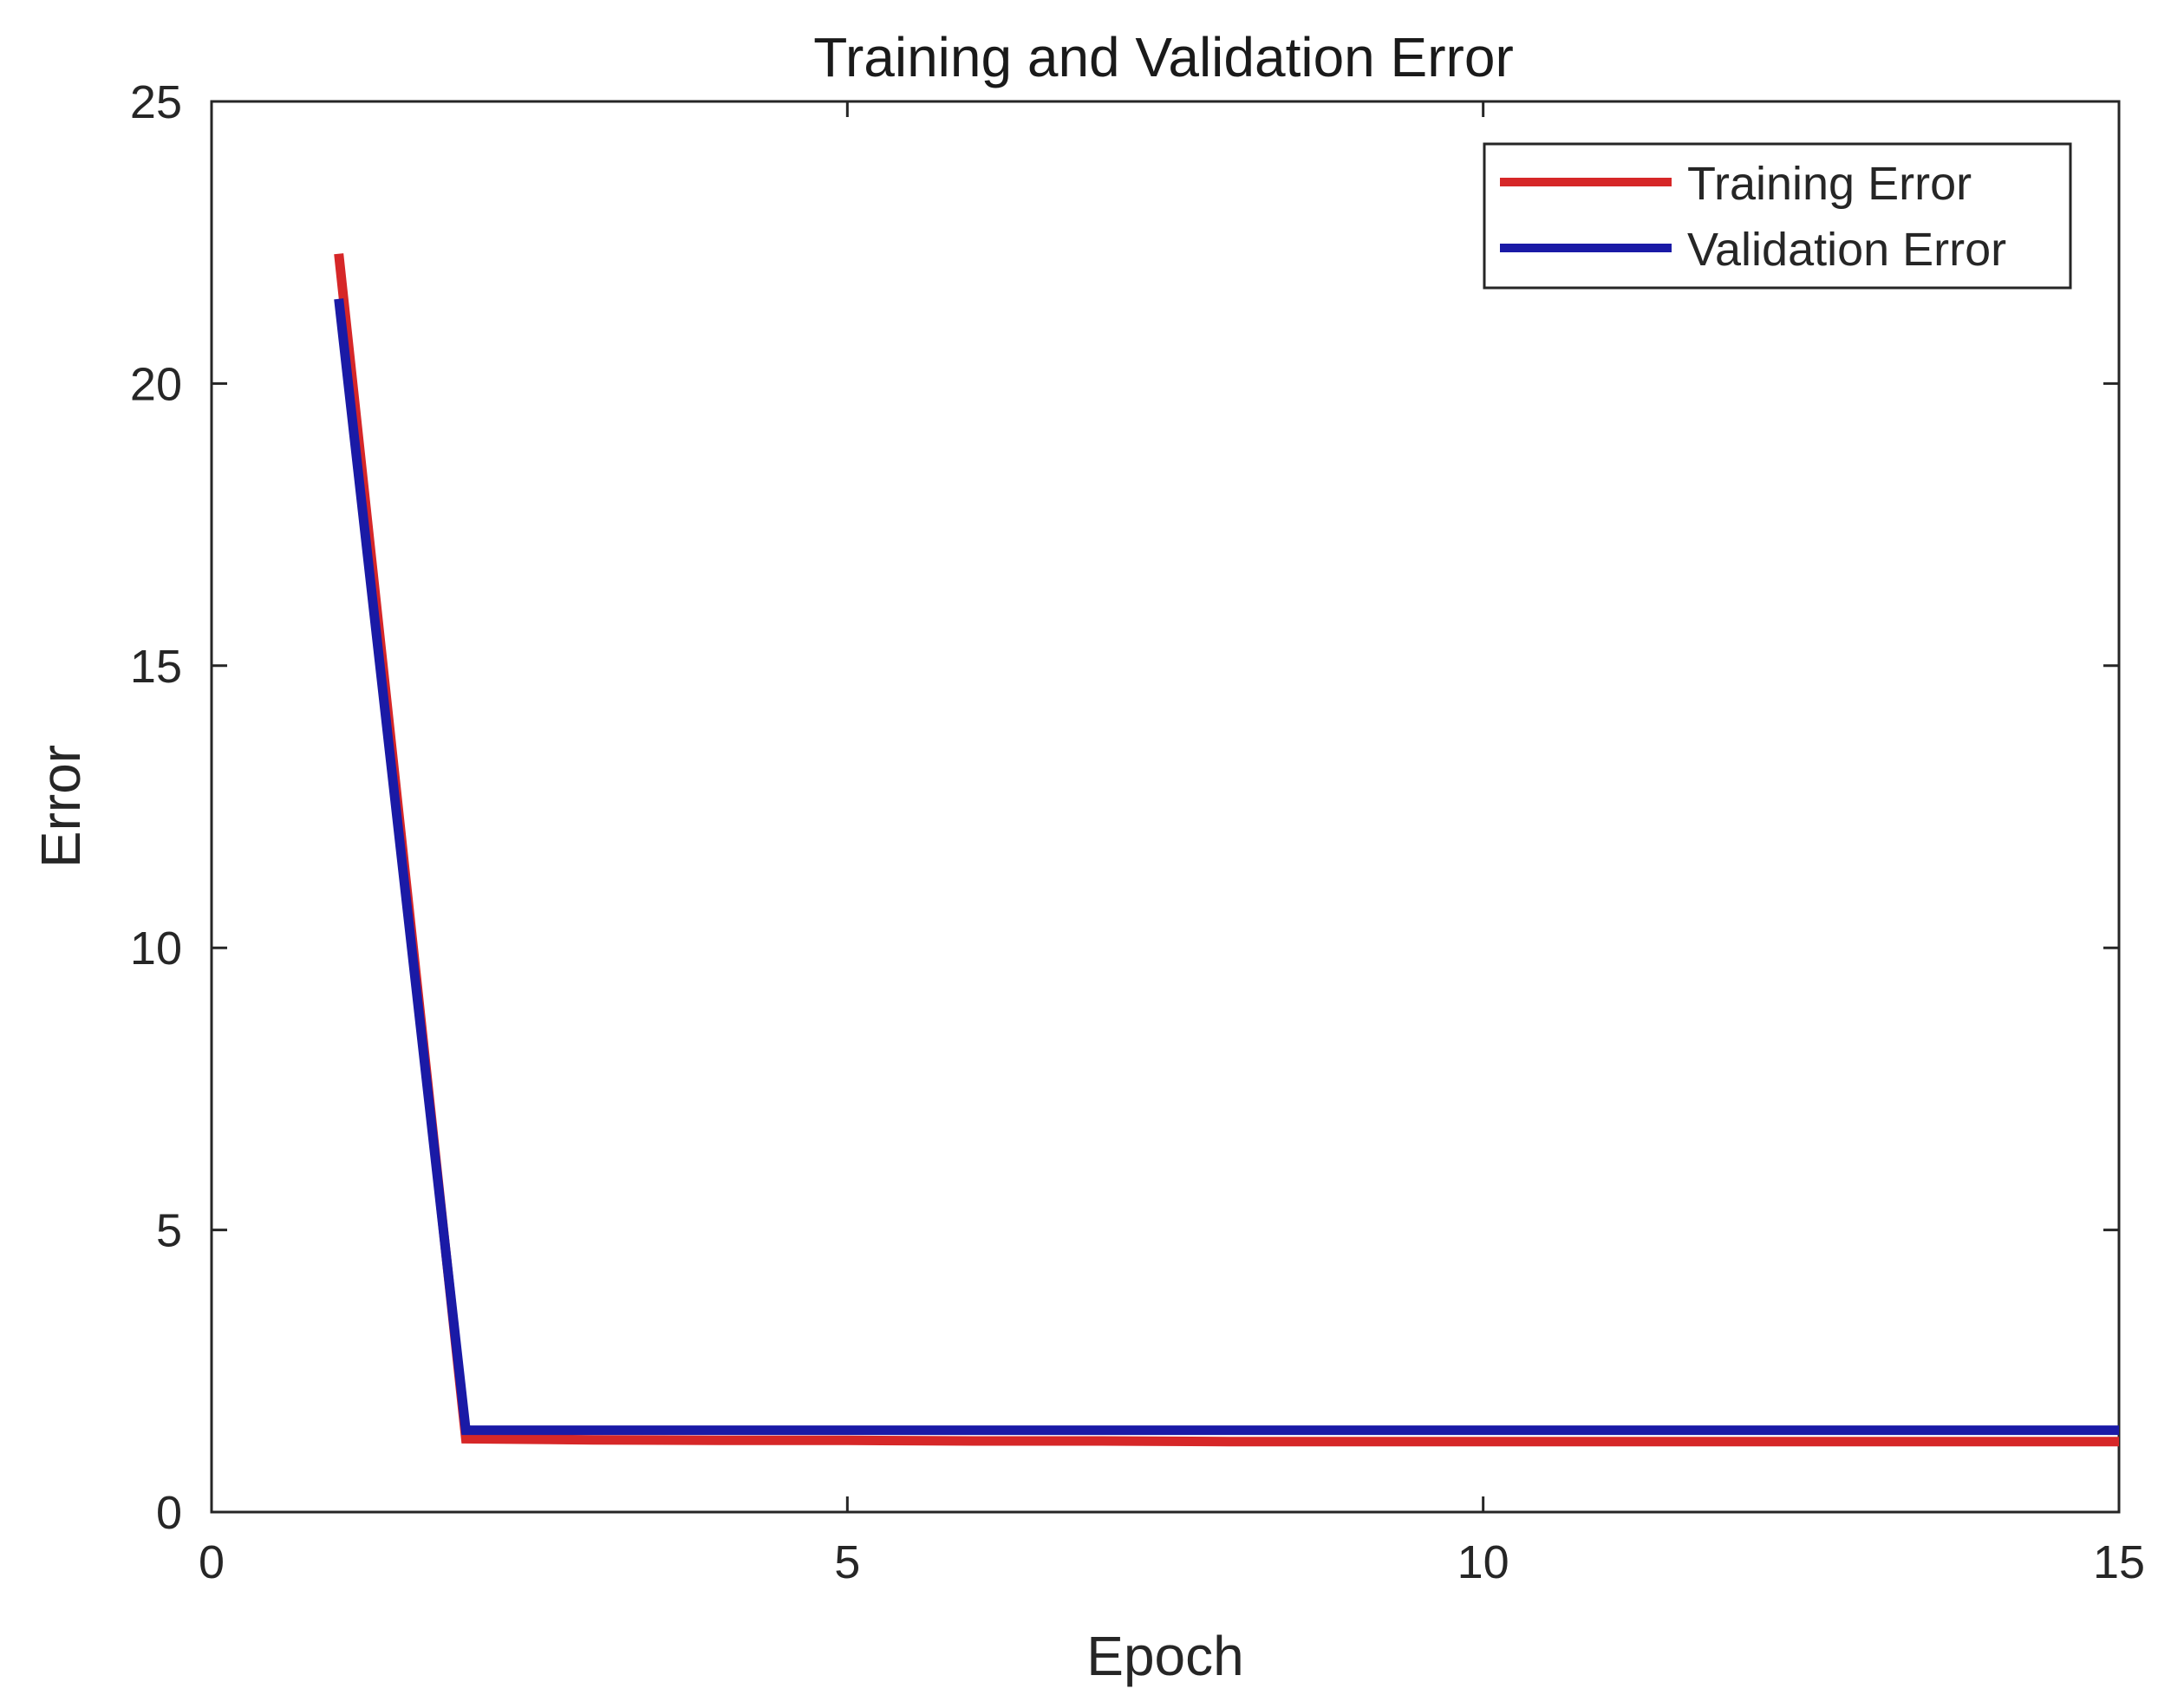 The width and height of the screenshot is (2171, 1708). Describe the element at coordinates (1163, 57) in the screenshot. I see `chart-title: Training and Validation Error` at that location.